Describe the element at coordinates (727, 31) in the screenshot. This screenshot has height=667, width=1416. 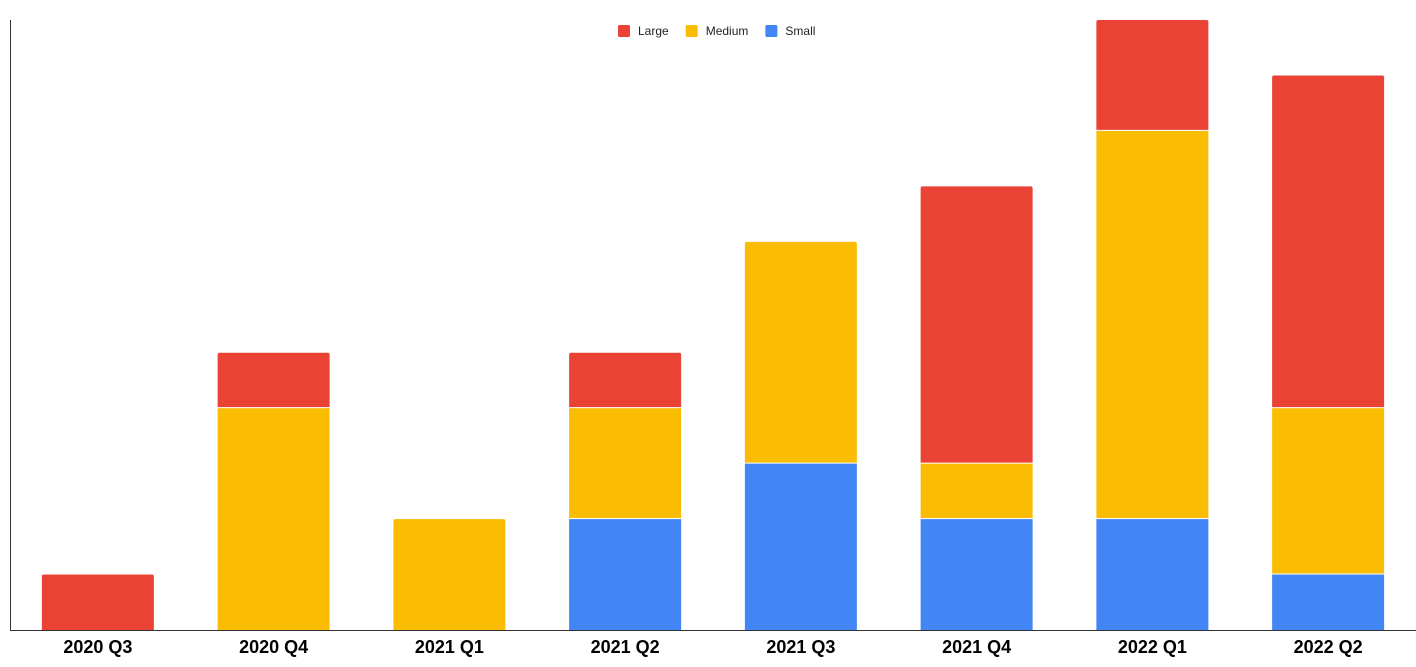
I see `legend-label-medium: Medium` at that location.